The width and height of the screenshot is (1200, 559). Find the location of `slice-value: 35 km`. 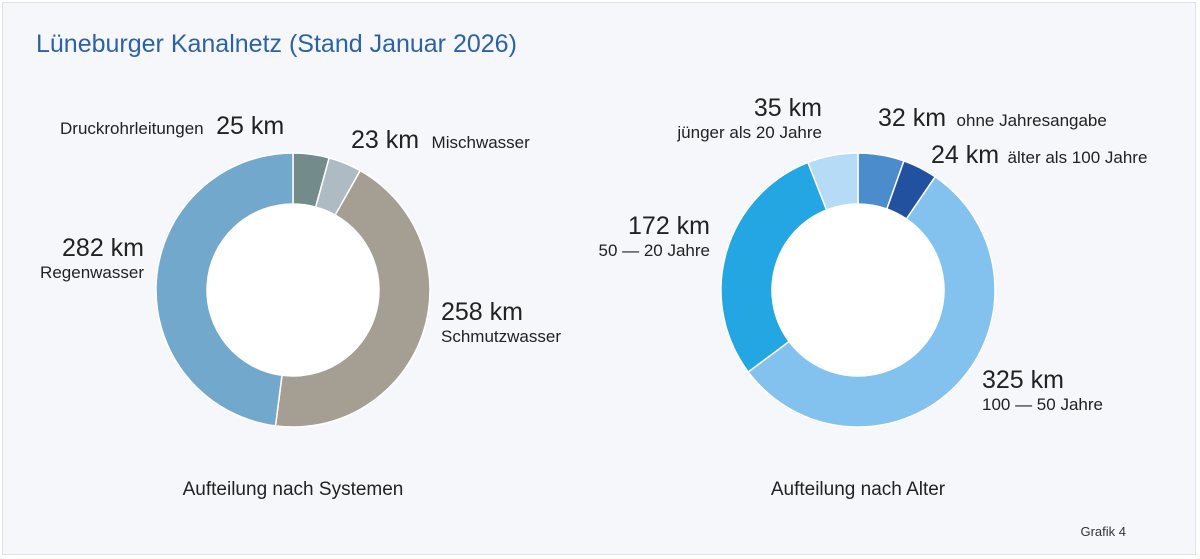

slice-value: 35 km is located at coordinates (787, 108).